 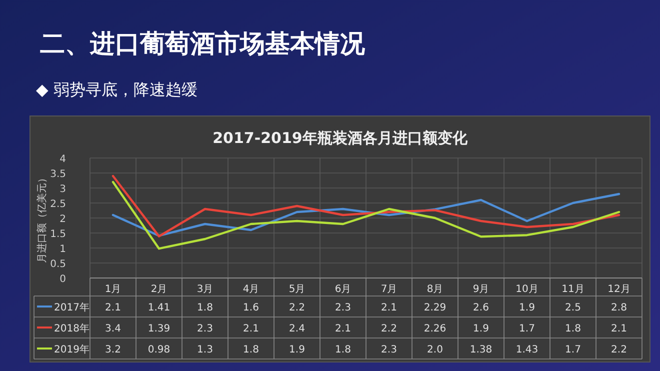 I want to click on x-tick-label: 2月, so click(x=159, y=289).